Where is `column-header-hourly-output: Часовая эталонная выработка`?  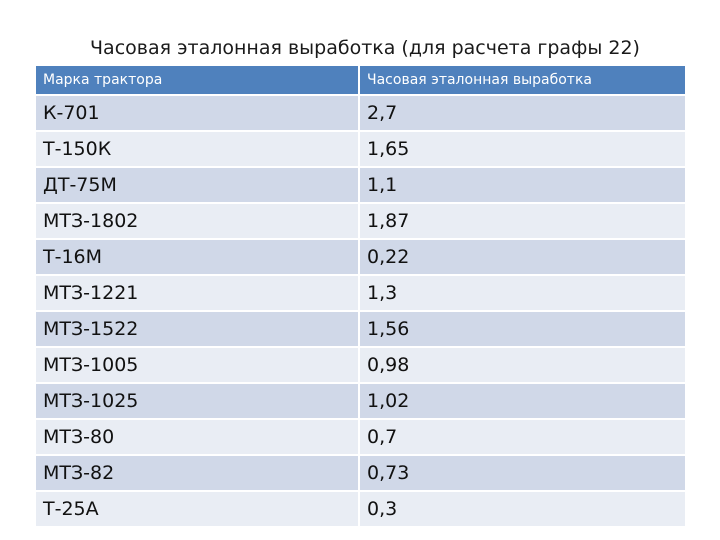 column-header-hourly-output: Часовая эталонная выработка is located at coordinates (522, 80).